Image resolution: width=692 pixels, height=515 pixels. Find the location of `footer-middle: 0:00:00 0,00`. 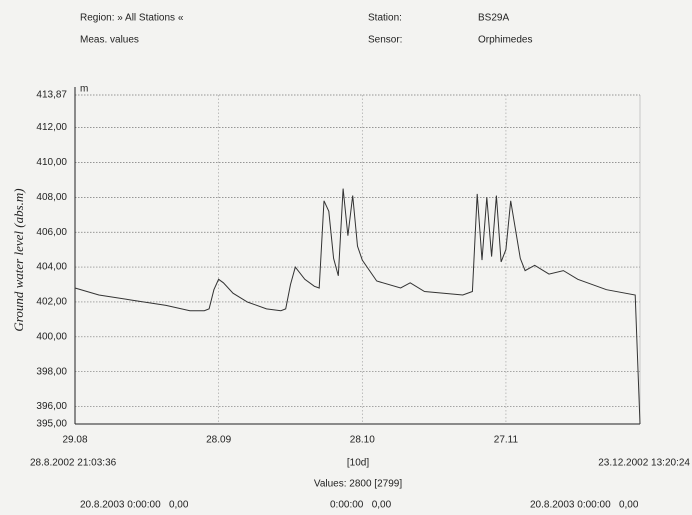

footer-middle: 0:00:00 0,00 is located at coordinates (361, 505).